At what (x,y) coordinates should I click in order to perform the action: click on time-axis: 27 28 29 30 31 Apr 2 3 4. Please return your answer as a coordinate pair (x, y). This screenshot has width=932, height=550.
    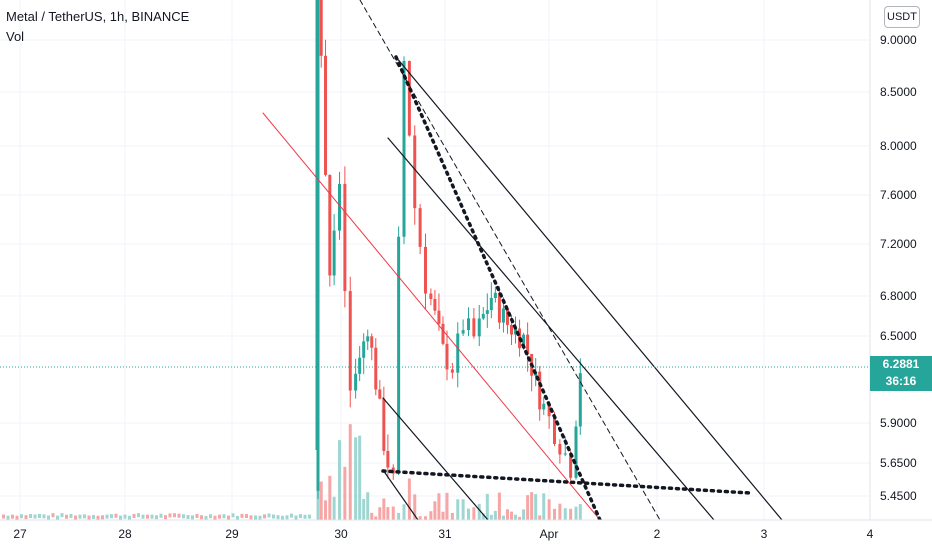
    Looking at the image, I should click on (466, 534).